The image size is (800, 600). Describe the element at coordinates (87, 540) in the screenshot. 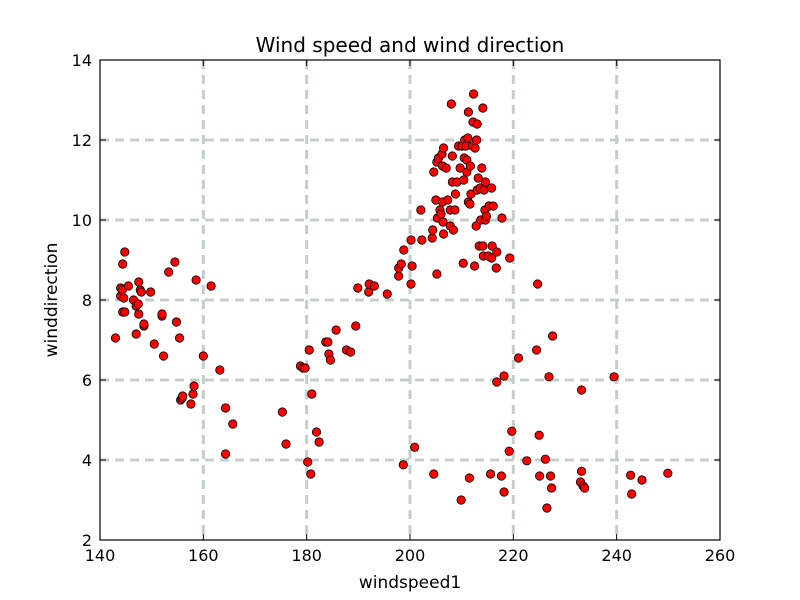

I see `y-tick-label: 2` at that location.